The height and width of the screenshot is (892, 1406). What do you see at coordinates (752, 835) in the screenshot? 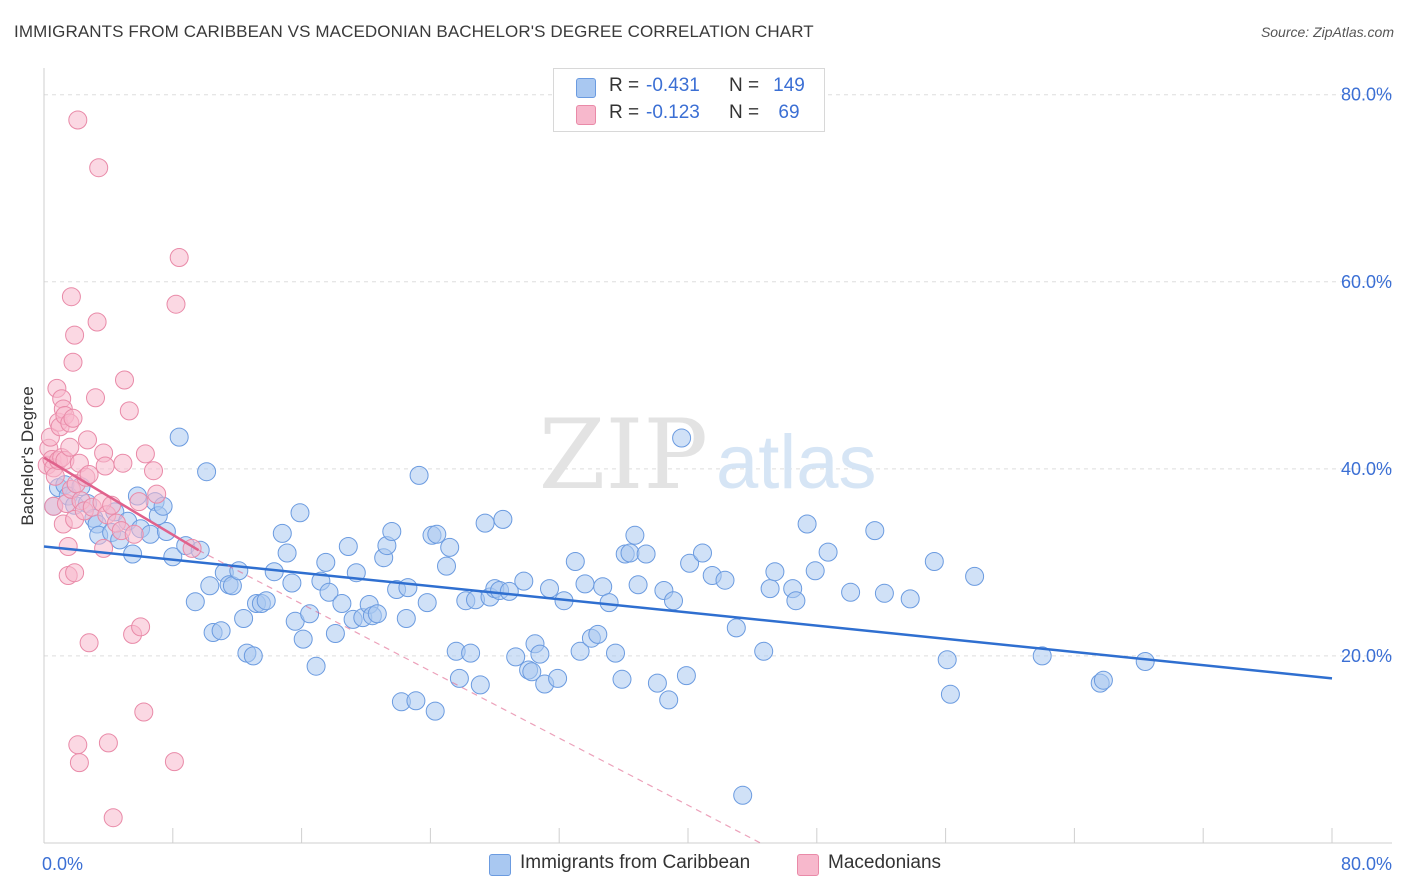
I see `x-ticks` at bounding box center [752, 835].